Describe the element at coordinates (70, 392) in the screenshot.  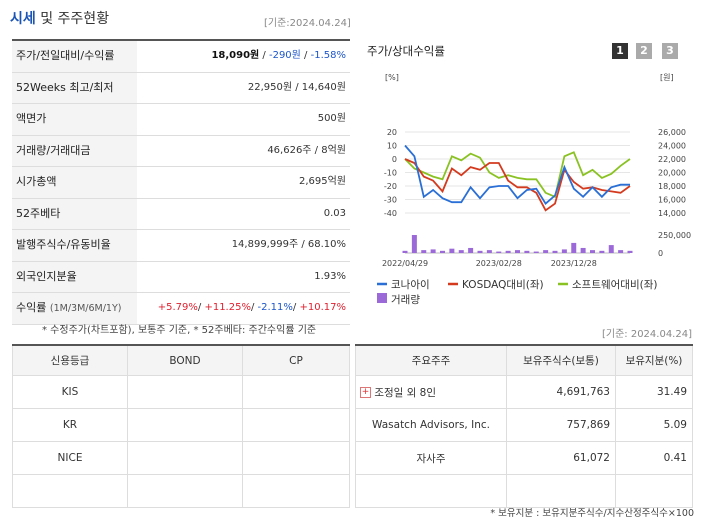
I see `cell: KIS` at that location.